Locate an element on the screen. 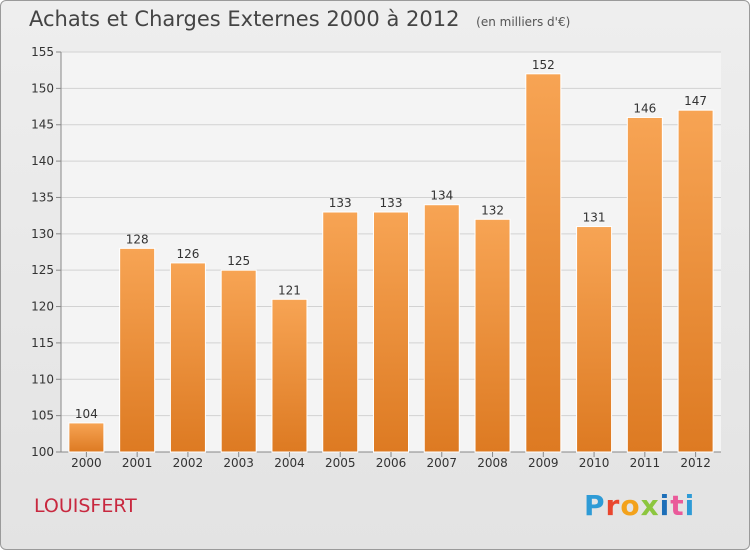  y-tick-label: 125 is located at coordinates (42, 270).